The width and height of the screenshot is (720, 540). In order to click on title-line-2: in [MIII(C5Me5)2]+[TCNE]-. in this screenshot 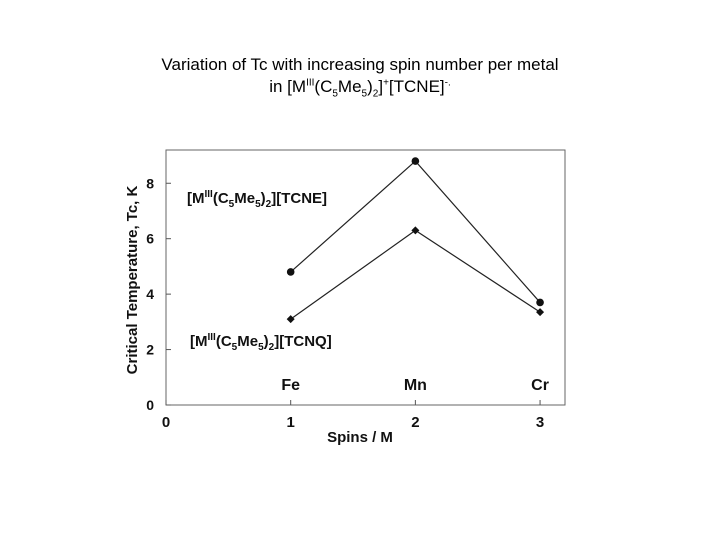, I will do `click(360, 88)`.